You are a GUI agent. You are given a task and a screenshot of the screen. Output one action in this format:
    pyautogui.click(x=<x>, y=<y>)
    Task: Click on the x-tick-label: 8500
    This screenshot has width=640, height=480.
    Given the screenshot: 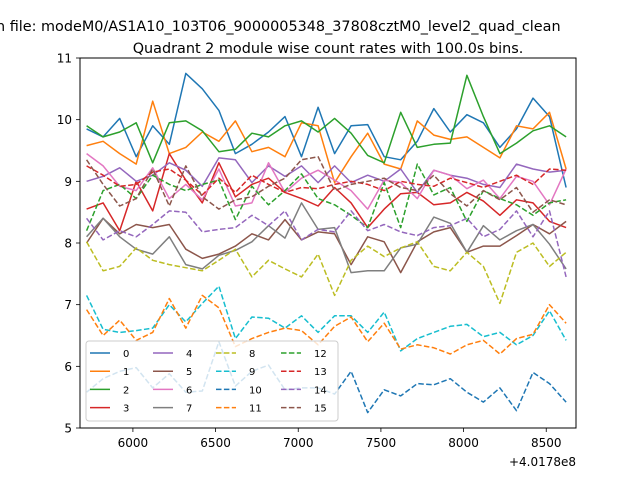 What is the action you would take?
    pyautogui.click(x=546, y=443)
    